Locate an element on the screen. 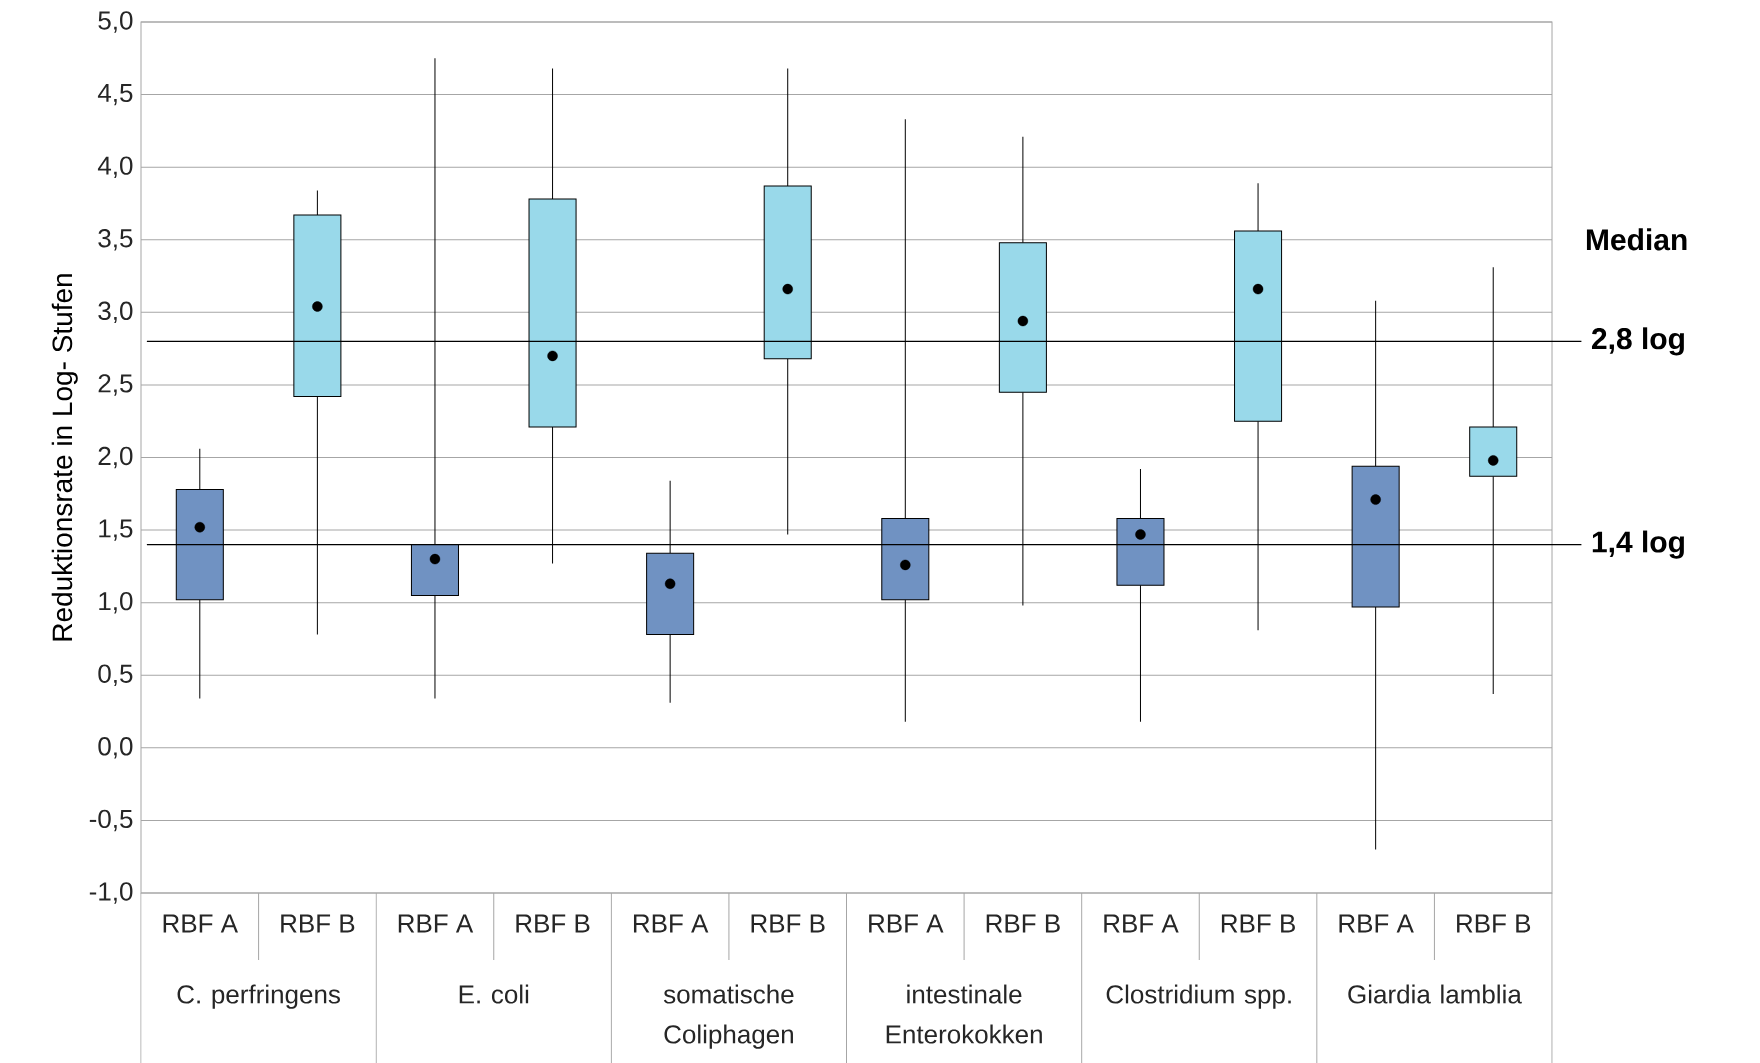 Image resolution: width=1760 pixels, height=1063 pixels. text: somatische Coliphagen is located at coordinates (728, 1016).